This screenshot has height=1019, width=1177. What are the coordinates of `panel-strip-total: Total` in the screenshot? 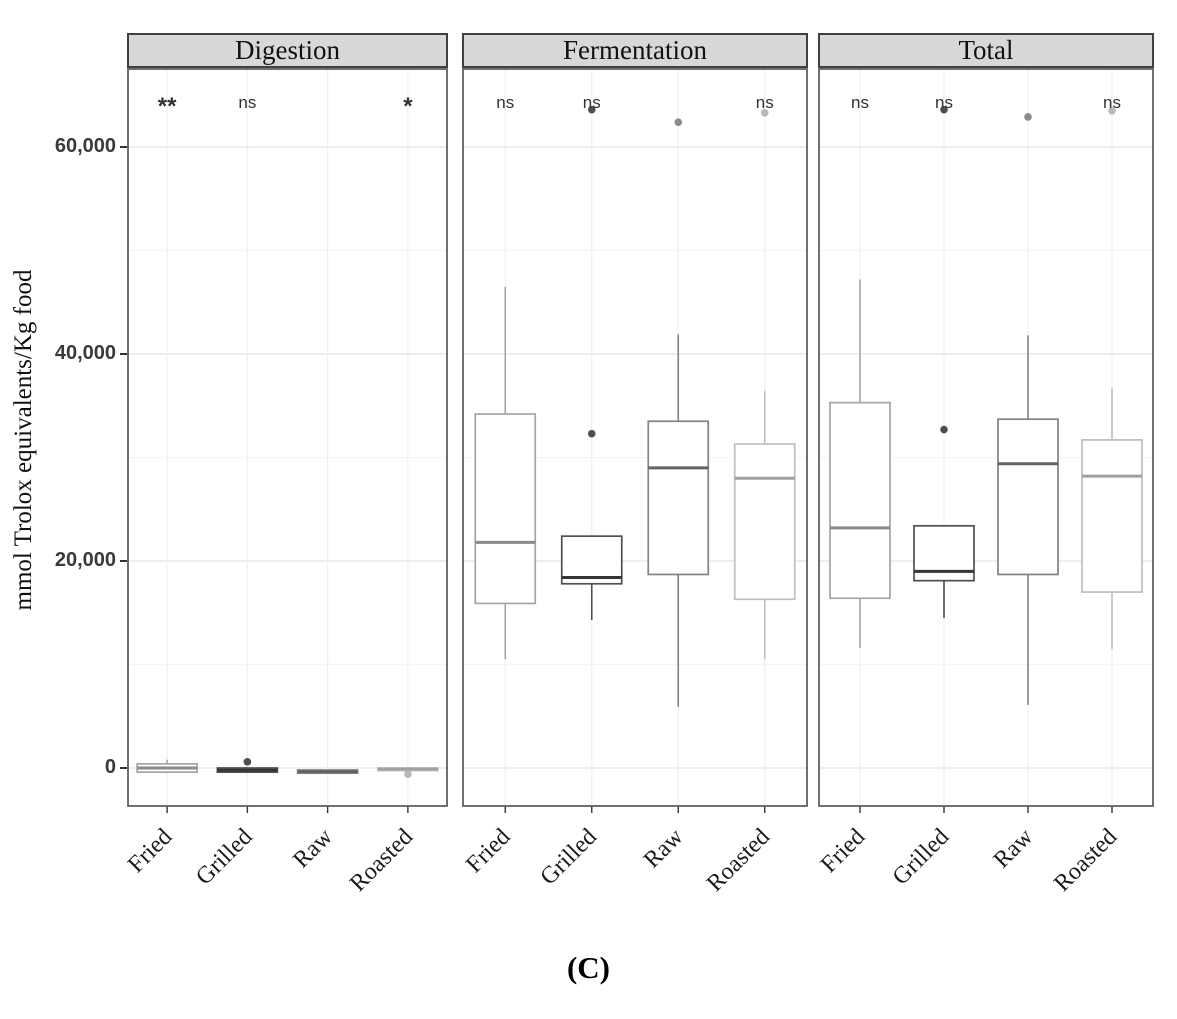 It's located at (986, 50).